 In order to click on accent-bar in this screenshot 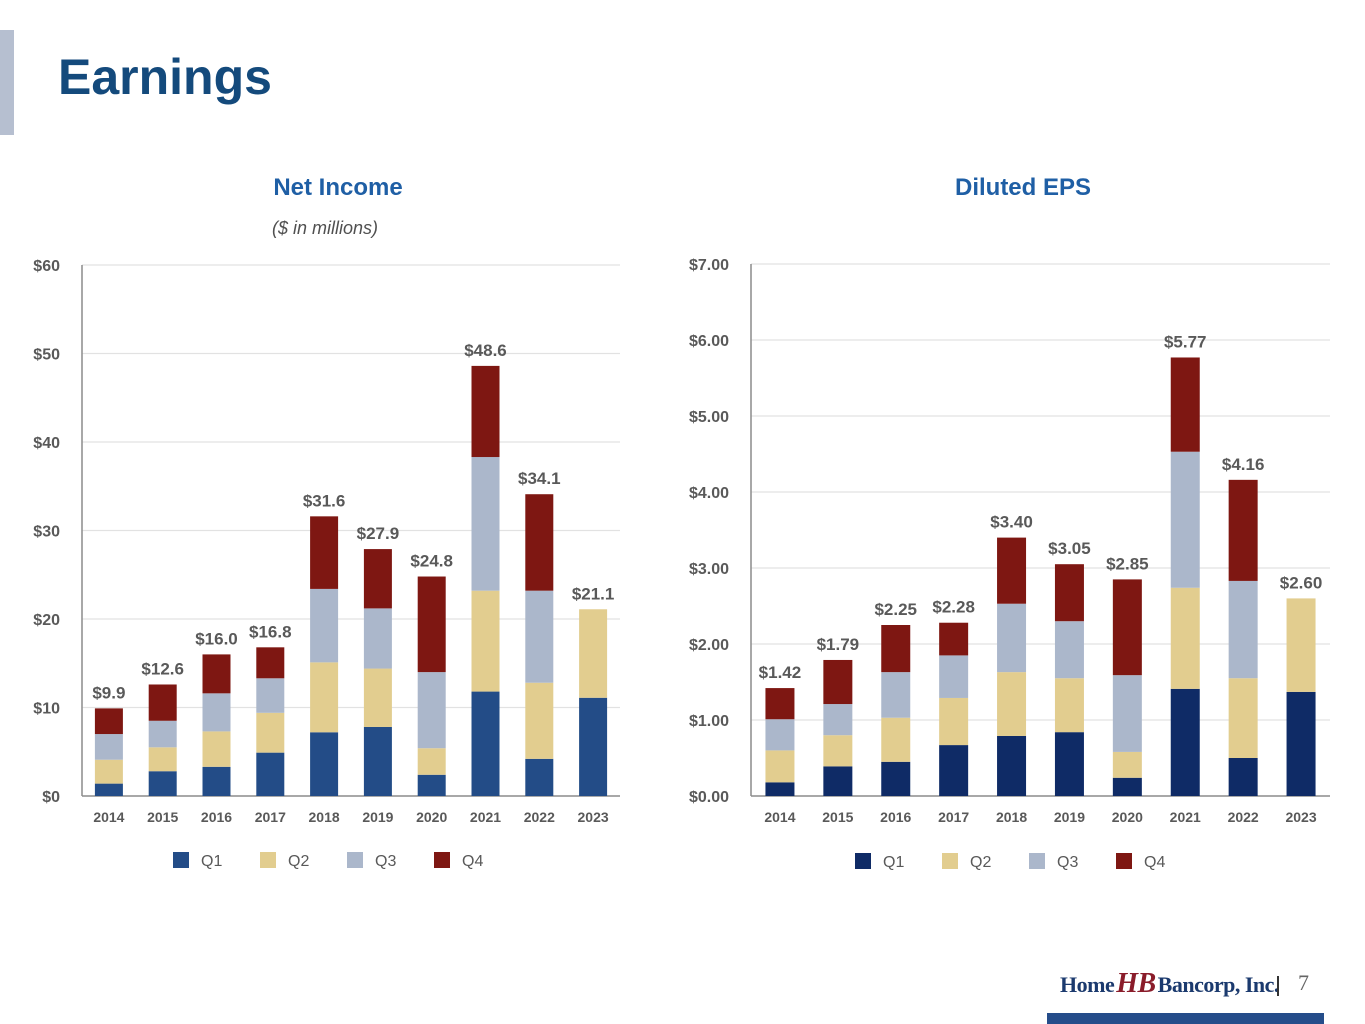, I will do `click(7, 82)`.